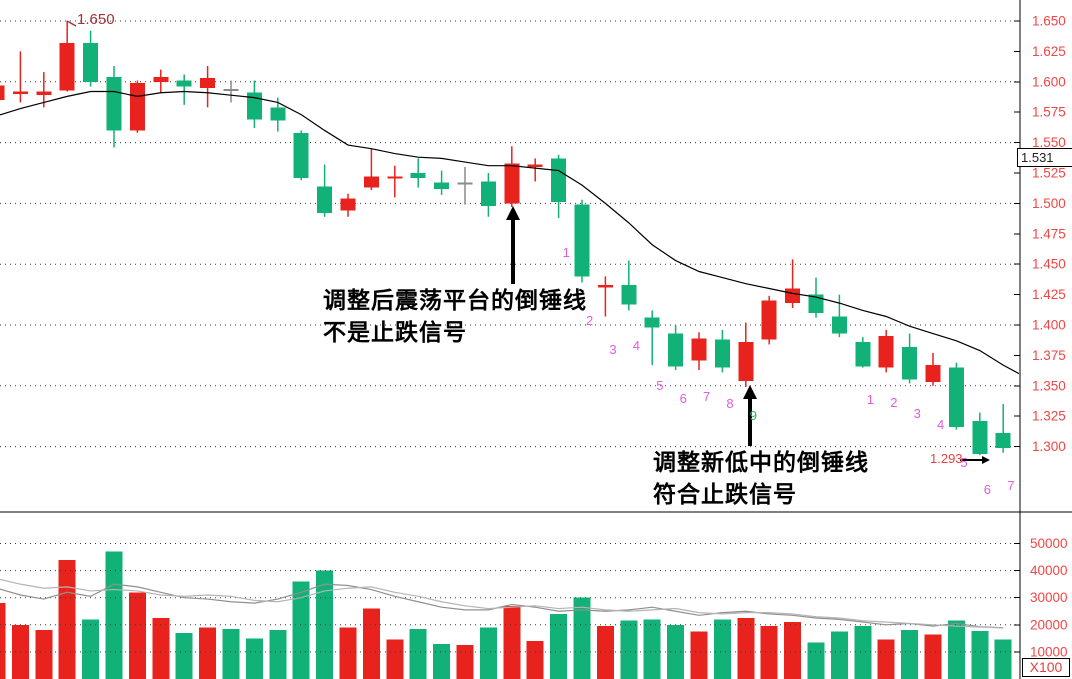 This screenshot has height=679, width=1072. I want to click on td-count-number: 1, so click(870, 399).